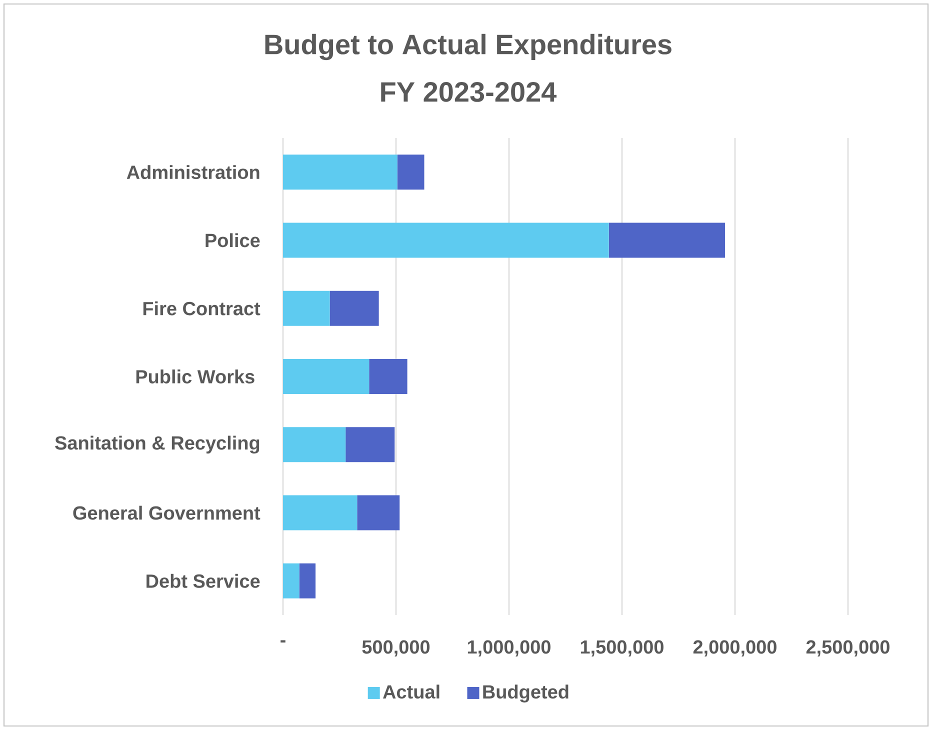 The height and width of the screenshot is (730, 932). I want to click on y-tick-label: Police, so click(233, 240).